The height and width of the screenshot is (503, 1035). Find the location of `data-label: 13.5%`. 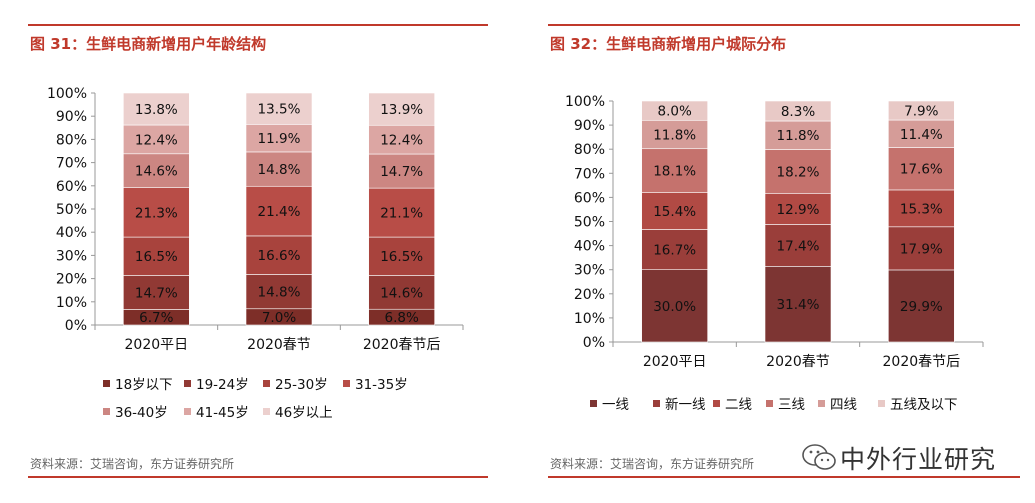

data-label: 13.5% is located at coordinates (279, 110).